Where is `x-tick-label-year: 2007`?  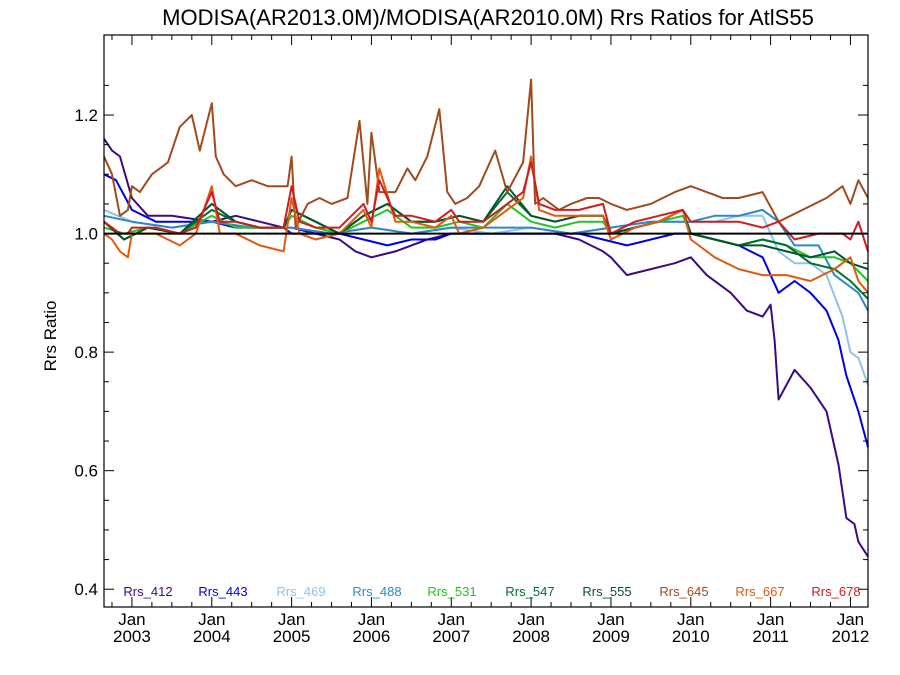 x-tick-label-year: 2007 is located at coordinates (451, 636).